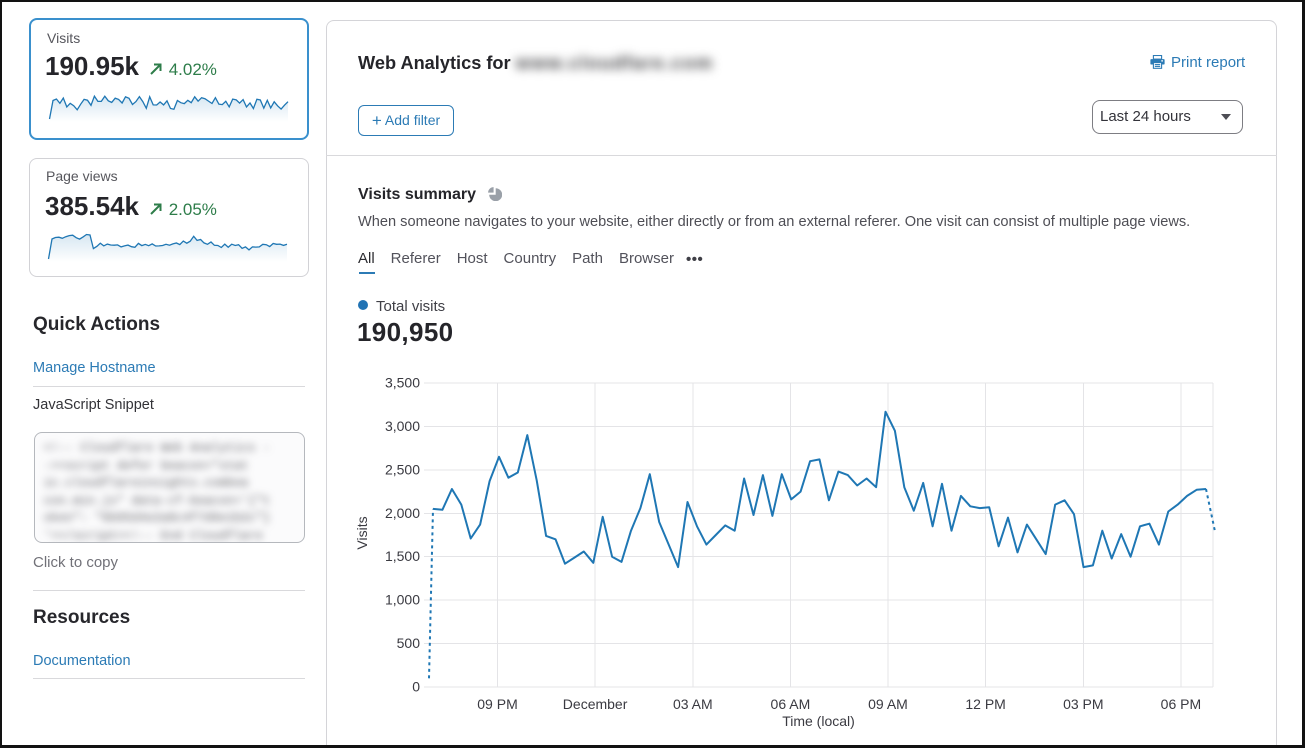 This screenshot has width=1305, height=748. Describe the element at coordinates (402, 556) in the screenshot. I see `svg-text: 1,500` at that location.